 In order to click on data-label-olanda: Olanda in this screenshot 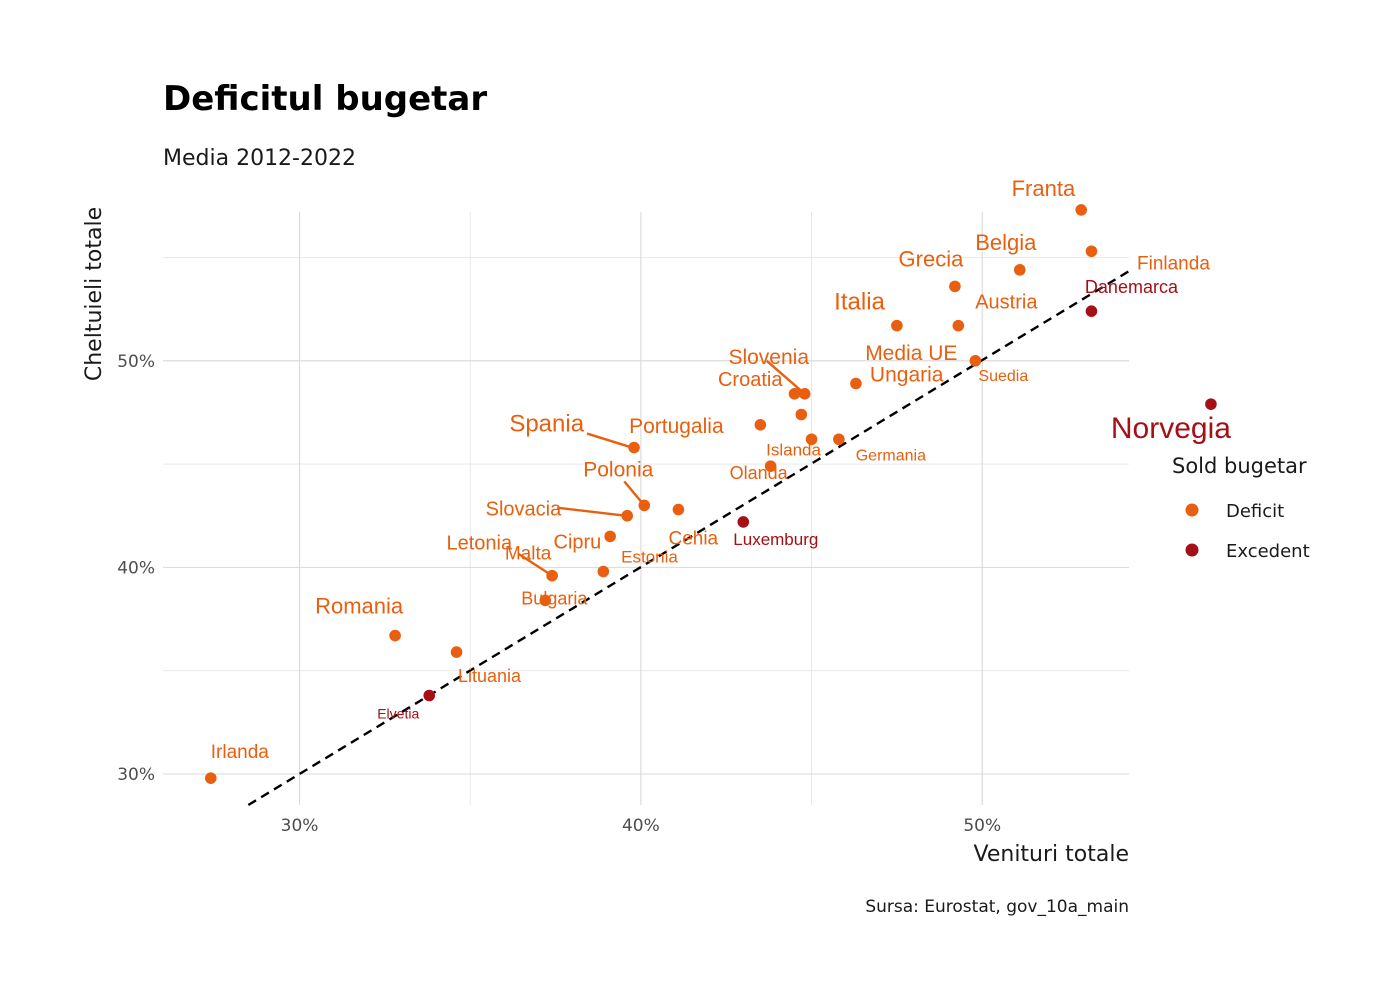, I will do `click(759, 473)`.